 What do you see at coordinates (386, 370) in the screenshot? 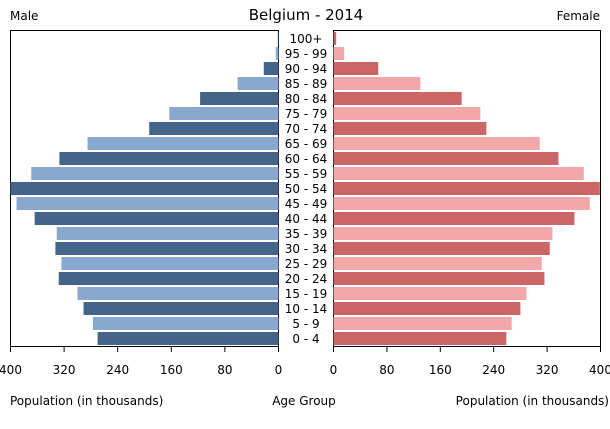
I see `female-x-tick-label: 80` at bounding box center [386, 370].